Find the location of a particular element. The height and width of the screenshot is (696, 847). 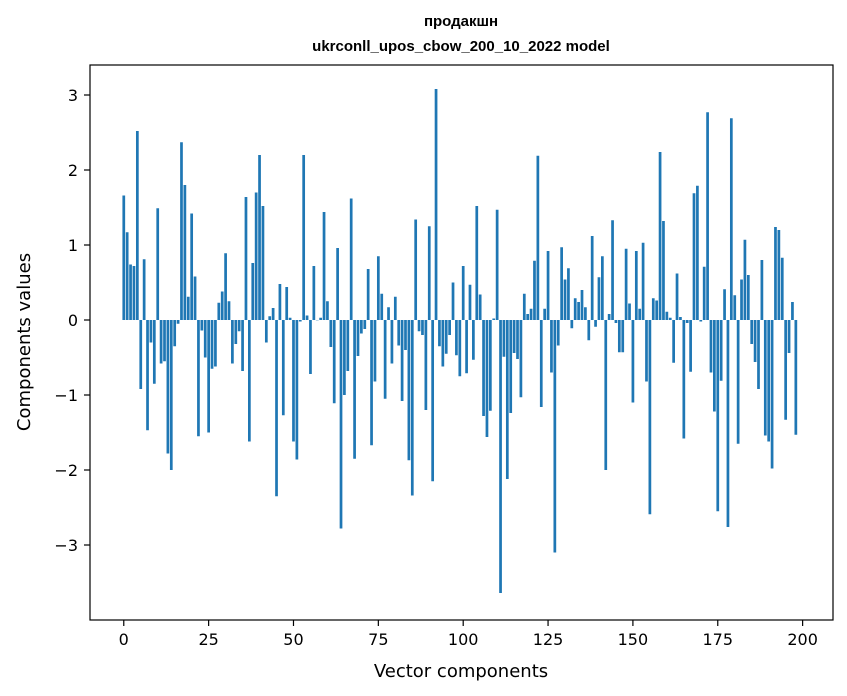

x-tick-label: 150 is located at coordinates (633, 639).